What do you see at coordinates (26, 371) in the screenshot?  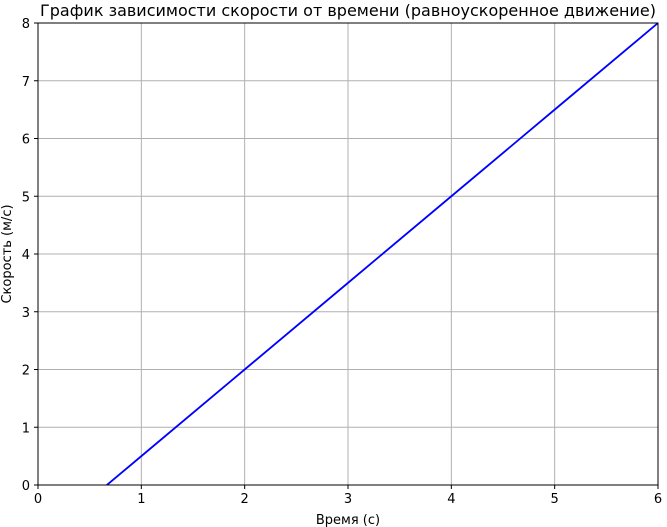 I see `y-tick-label: 2` at bounding box center [26, 371].